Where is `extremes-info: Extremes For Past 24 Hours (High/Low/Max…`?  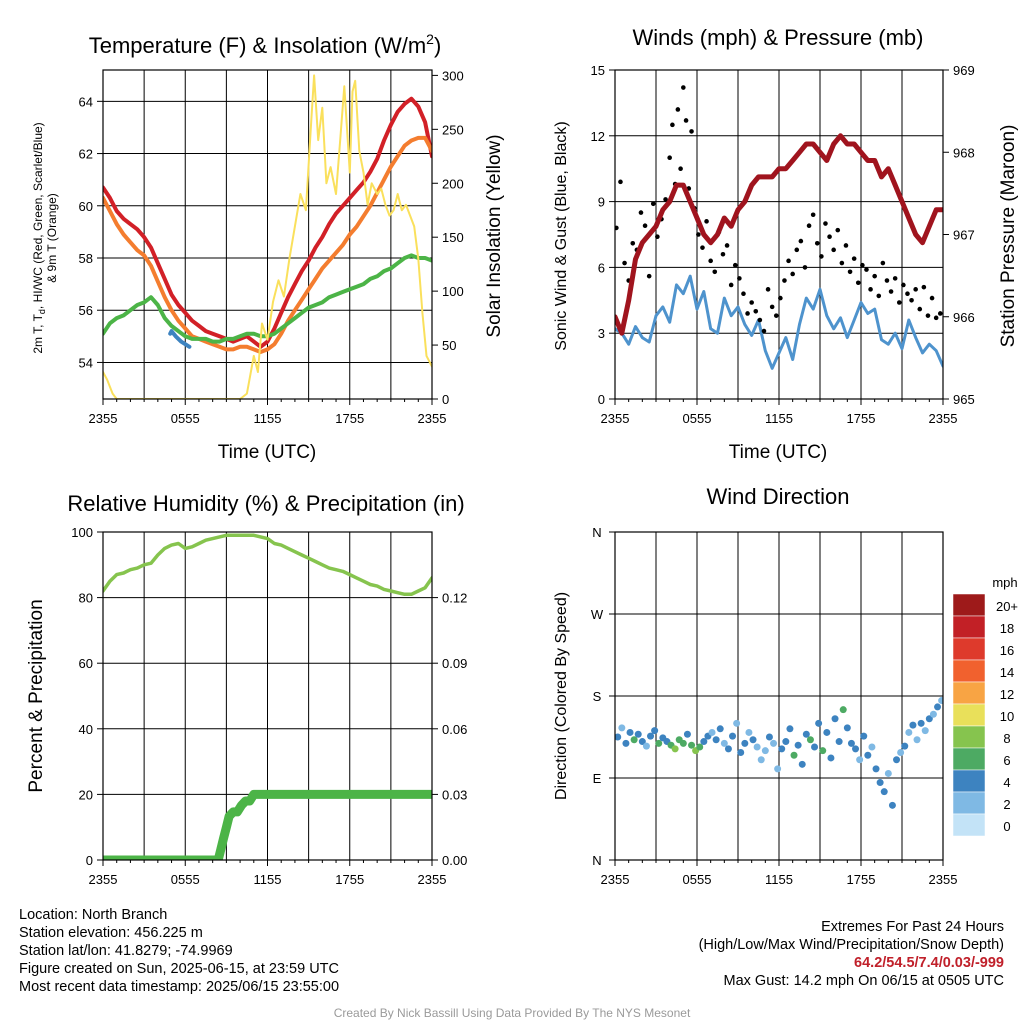
extremes-info: Extremes For Past 24 Hours (High/Low/Max… is located at coordinates (851, 954).